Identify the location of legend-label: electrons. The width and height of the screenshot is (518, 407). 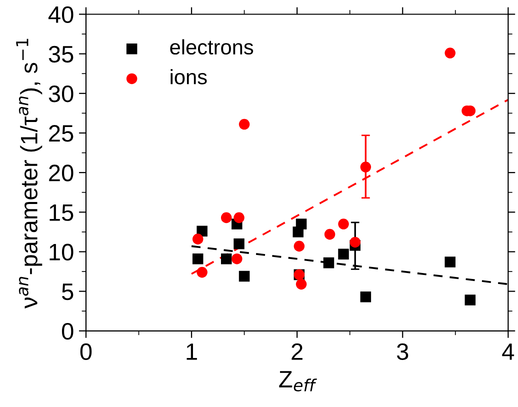
(212, 47).